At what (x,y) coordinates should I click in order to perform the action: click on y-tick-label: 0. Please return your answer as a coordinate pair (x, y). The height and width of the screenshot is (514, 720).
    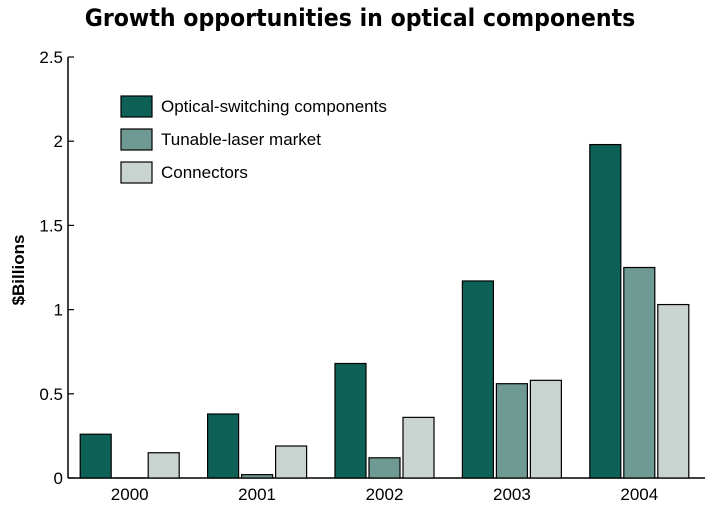
    Looking at the image, I should click on (58, 478).